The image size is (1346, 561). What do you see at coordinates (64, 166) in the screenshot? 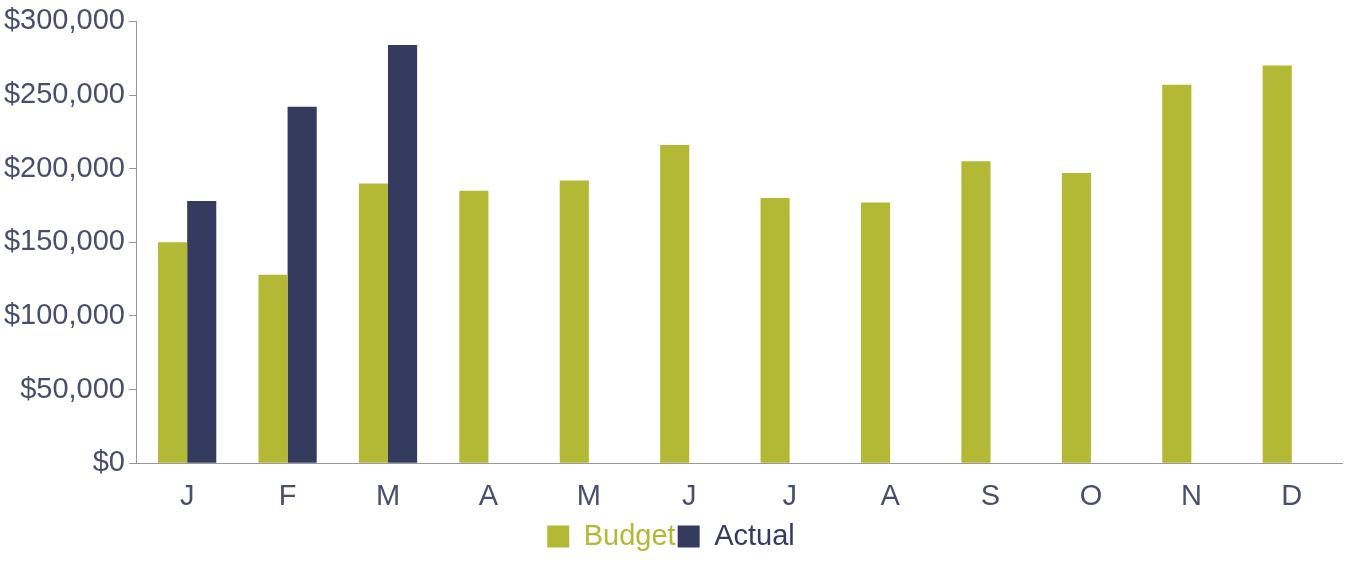
I see `y-tick-label: $200,000` at bounding box center [64, 166].